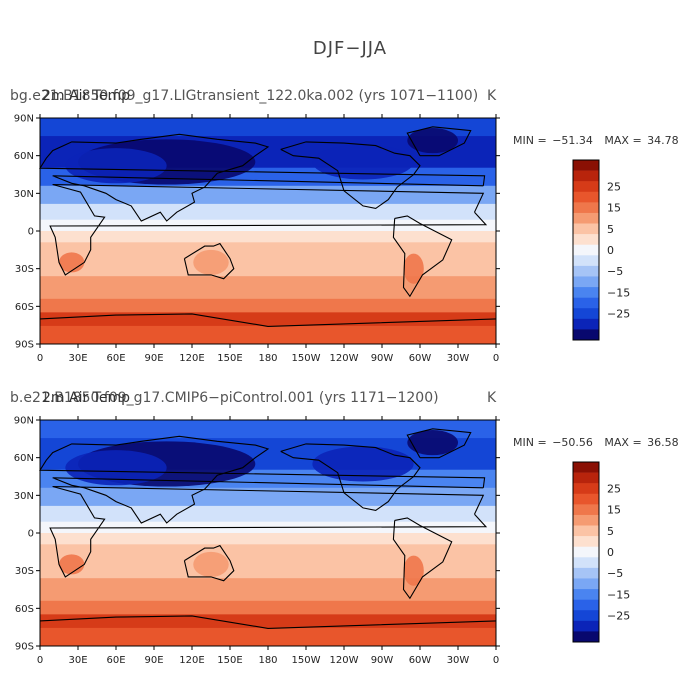  I want to click on colorbar-label: 25, so click(614, 488).